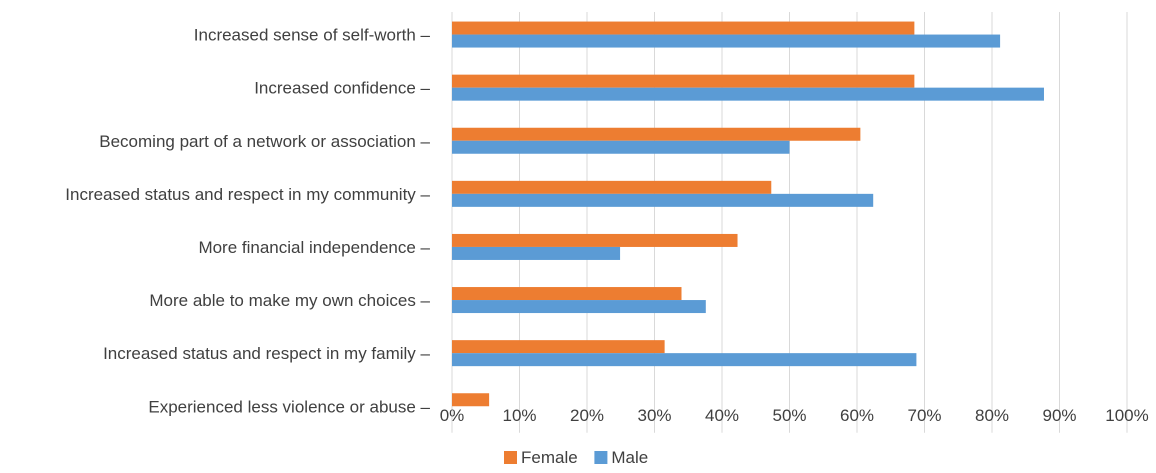 The width and height of the screenshot is (1156, 473). Describe the element at coordinates (722, 415) in the screenshot. I see `x-tick-label: 40%` at that location.